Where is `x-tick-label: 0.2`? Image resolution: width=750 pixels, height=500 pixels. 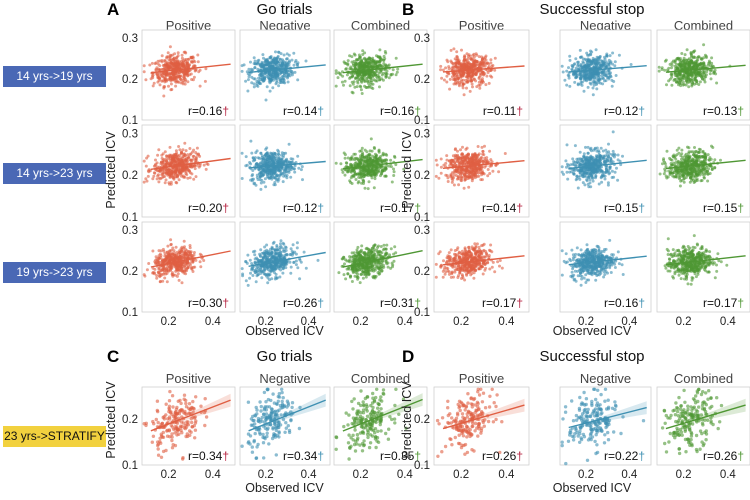 x-tick-label: 0.2 is located at coordinates (169, 322).